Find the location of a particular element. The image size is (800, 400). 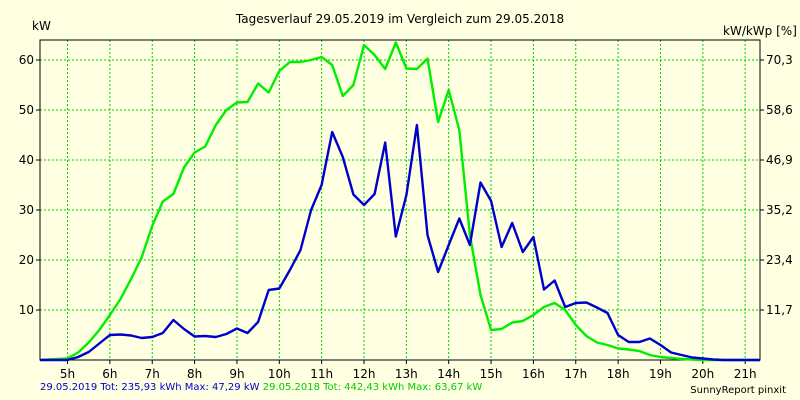

y-tick-label-right: 70,3 is located at coordinates (779, 60).